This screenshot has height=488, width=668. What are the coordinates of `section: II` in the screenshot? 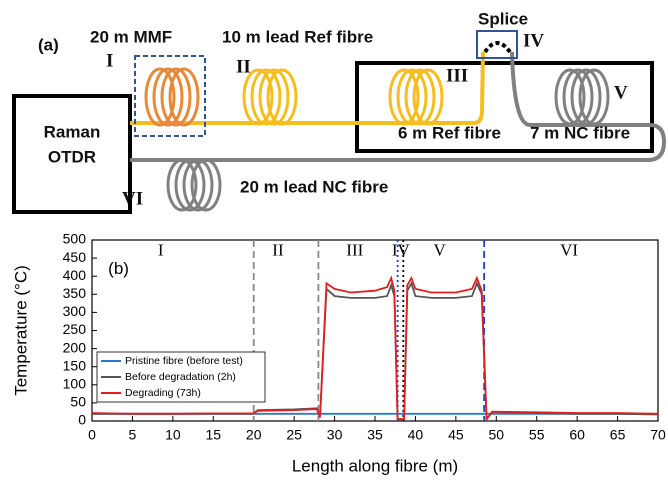 It's located at (243, 66).